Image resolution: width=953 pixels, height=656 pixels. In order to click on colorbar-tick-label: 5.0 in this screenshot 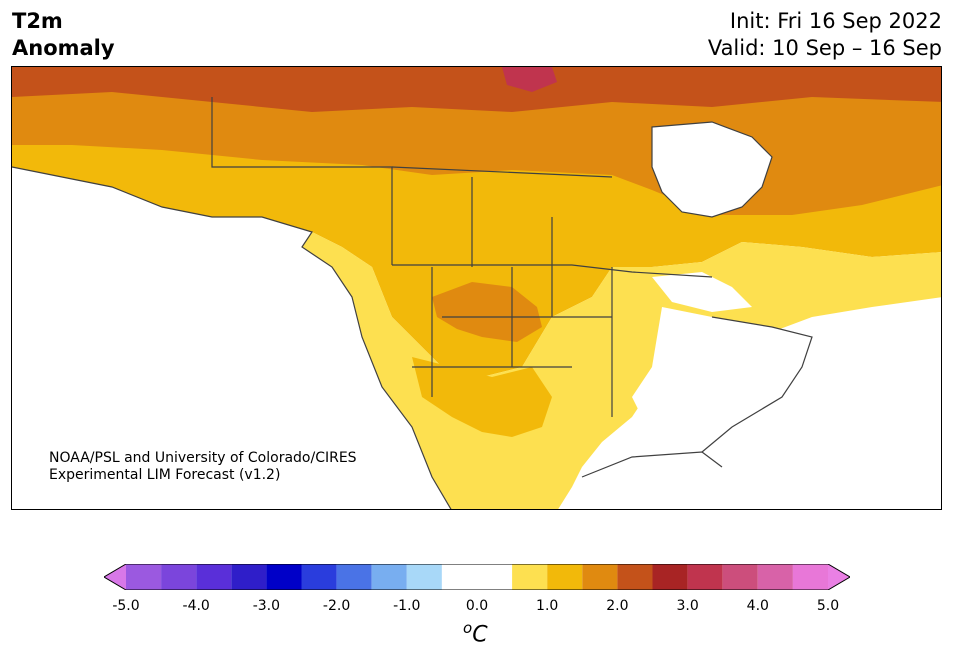, I will do `click(828, 606)`.